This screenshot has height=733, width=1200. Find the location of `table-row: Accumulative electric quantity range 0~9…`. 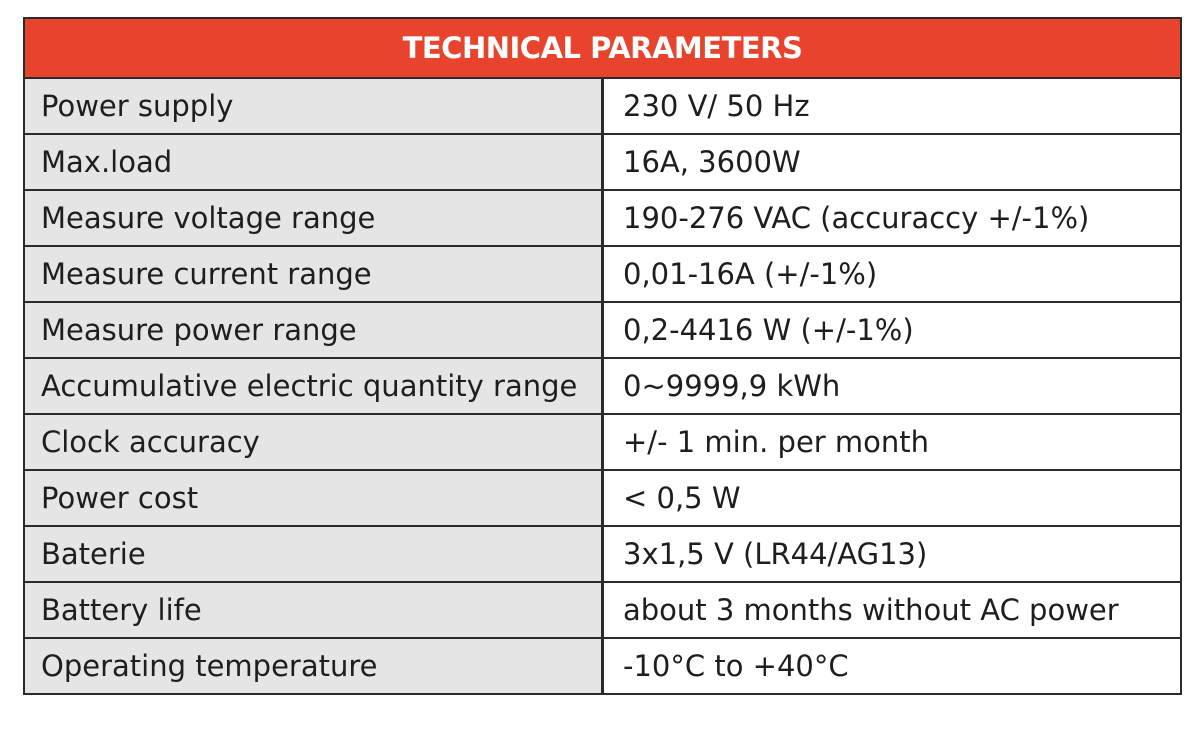

table-row: Accumulative electric quantity range 0~9… is located at coordinates (602, 385).